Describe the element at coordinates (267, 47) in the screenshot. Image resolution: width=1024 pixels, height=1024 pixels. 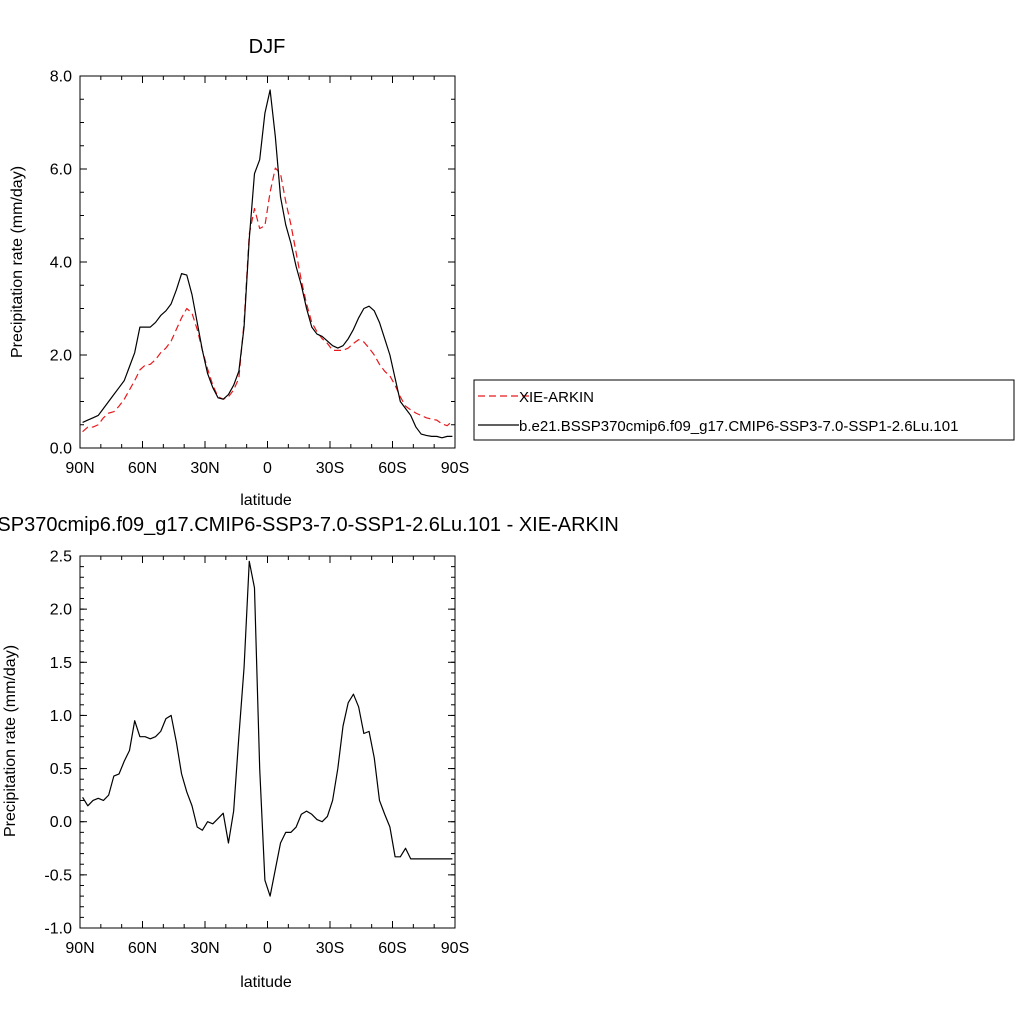
I see `chart-title-top: DJF` at that location.